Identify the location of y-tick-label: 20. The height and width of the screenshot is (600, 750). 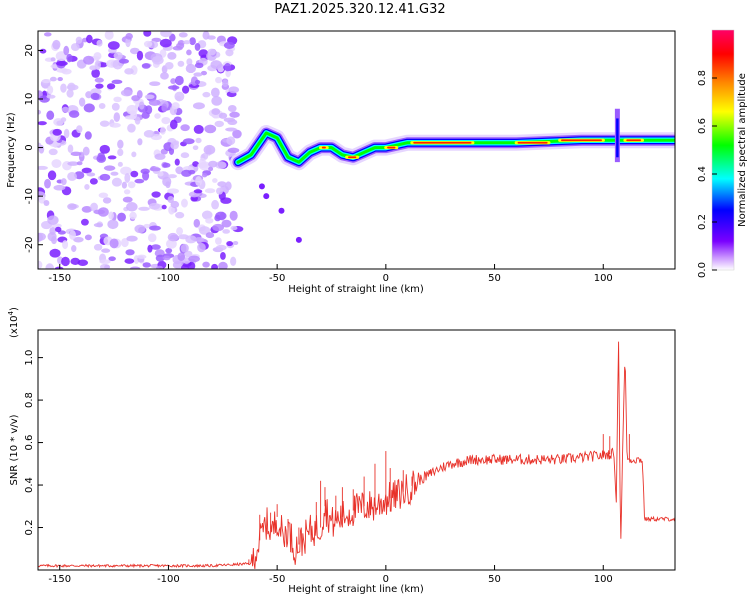
(29, 50).